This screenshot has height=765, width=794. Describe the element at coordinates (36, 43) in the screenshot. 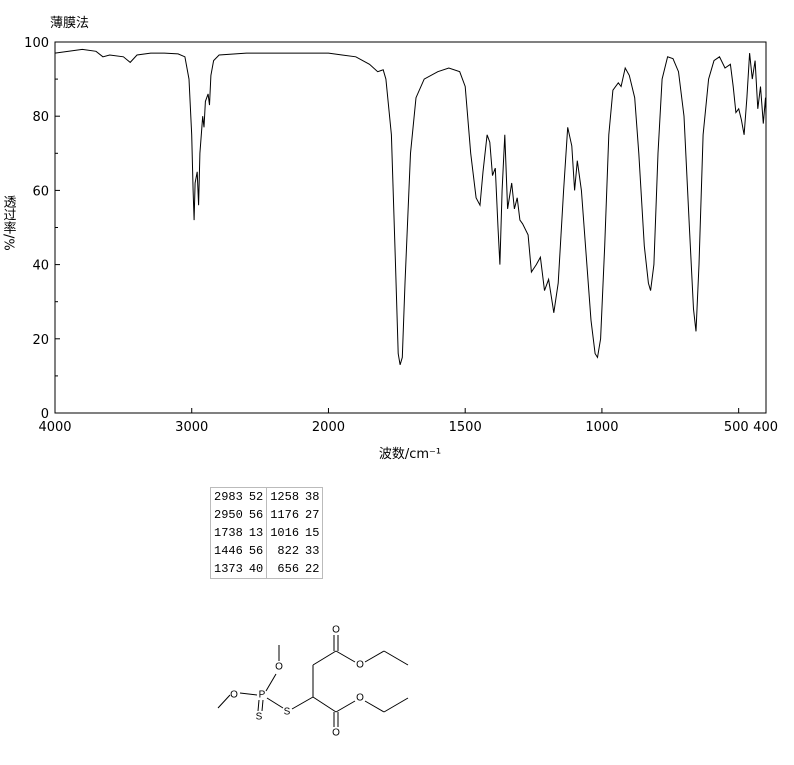

I see `y-tick-label: 100` at that location.